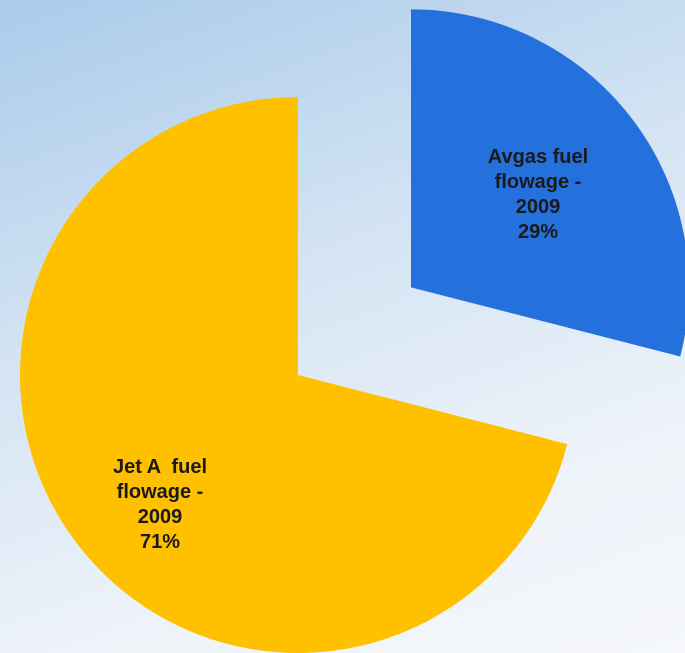 The width and height of the screenshot is (685, 653). I want to click on slice-label: Jet A fuel flowage - 2009 71%, so click(160, 505).